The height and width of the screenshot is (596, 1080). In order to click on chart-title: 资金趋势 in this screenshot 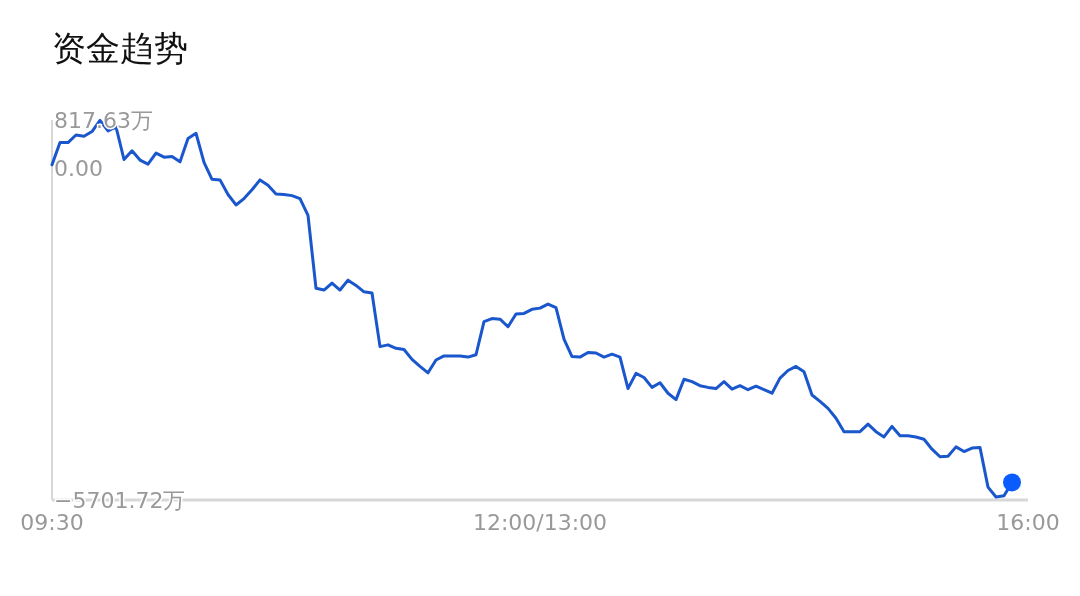, I will do `click(120, 48)`.